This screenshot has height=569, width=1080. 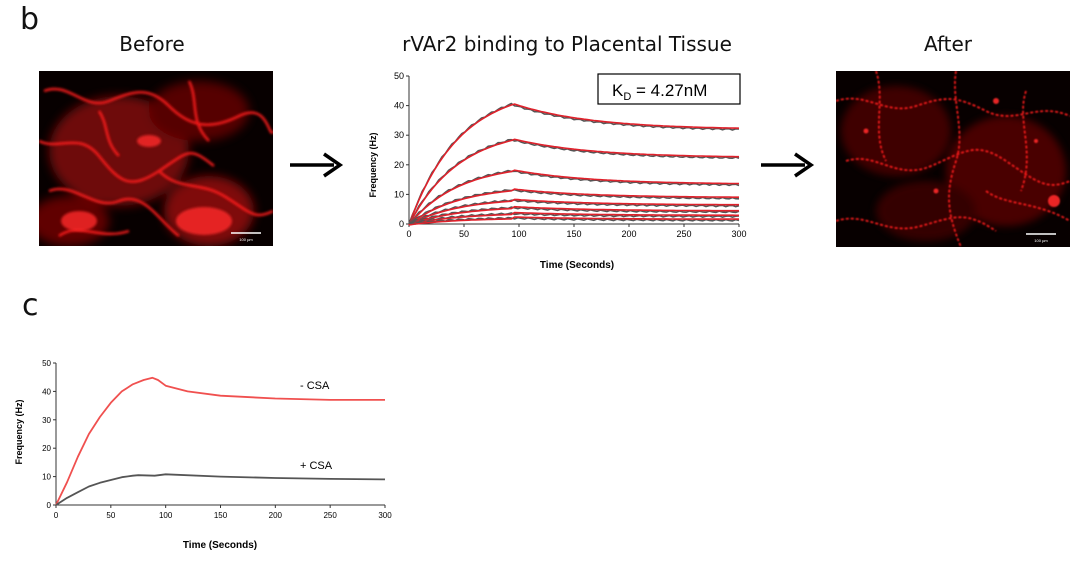 What do you see at coordinates (618, 90) in the screenshot?
I see `kd-symbol: K` at bounding box center [618, 90].